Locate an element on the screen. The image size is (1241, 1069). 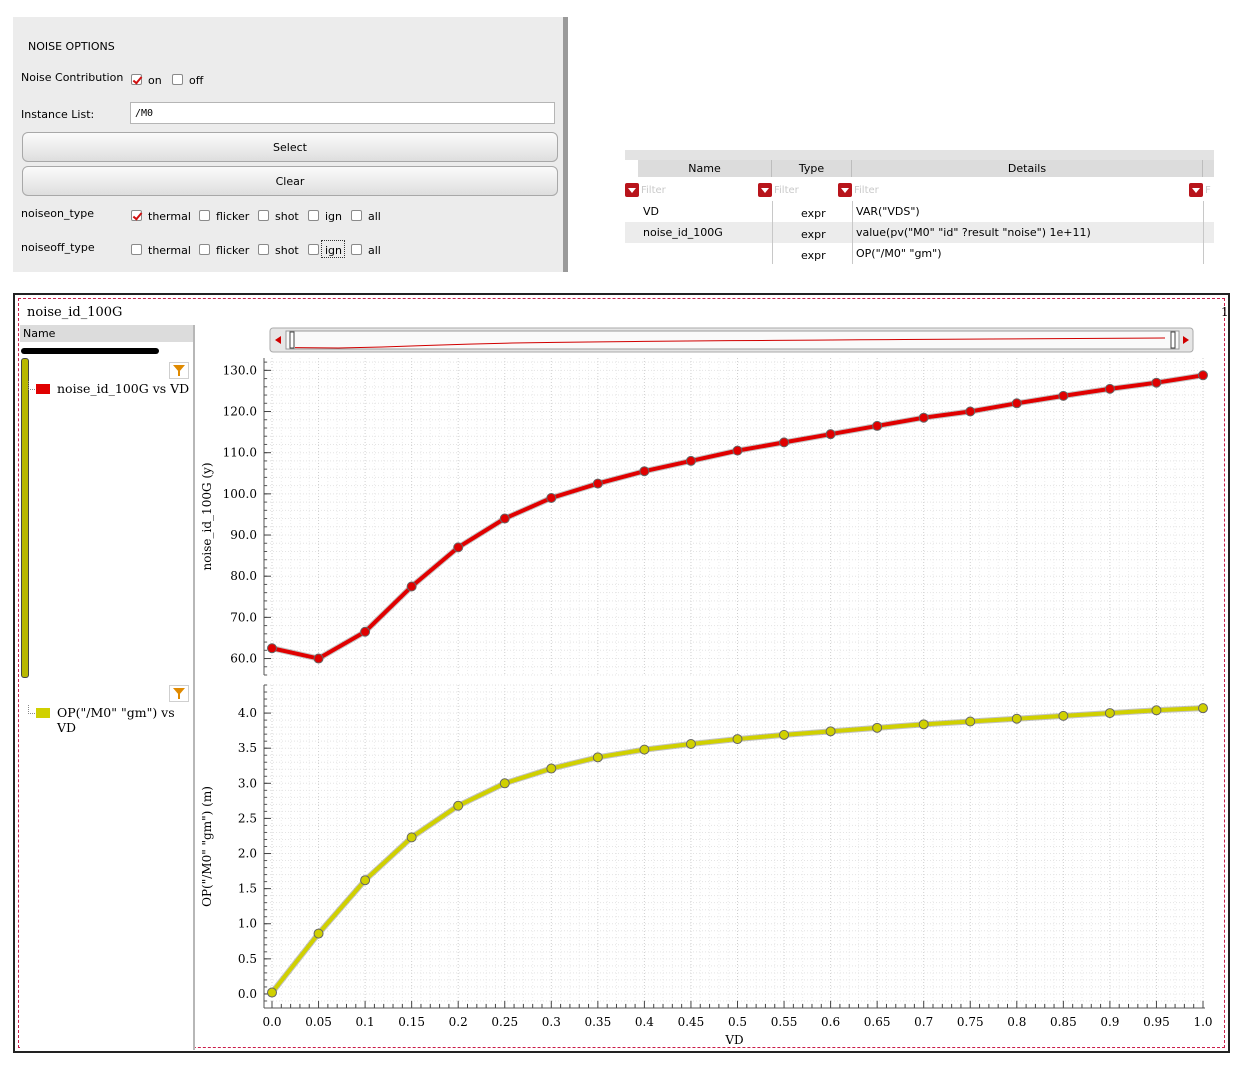
filter-details-input: Filter is located at coordinates (866, 190).